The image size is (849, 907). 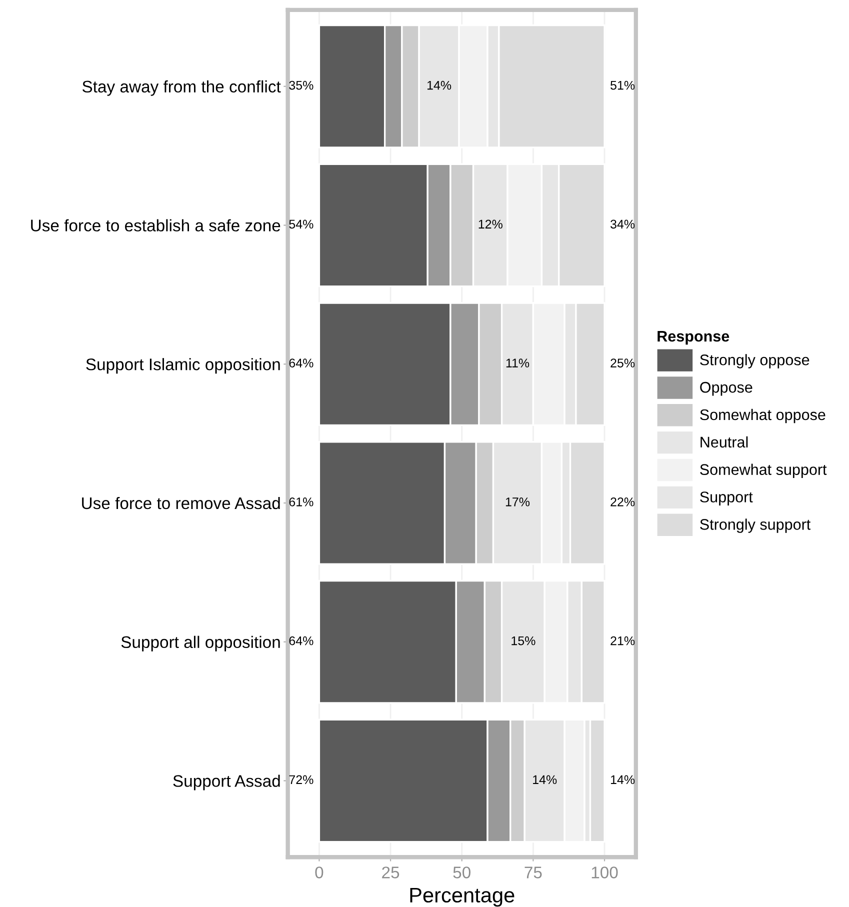 What do you see at coordinates (726, 499) in the screenshot?
I see `legend-label: Support` at bounding box center [726, 499].